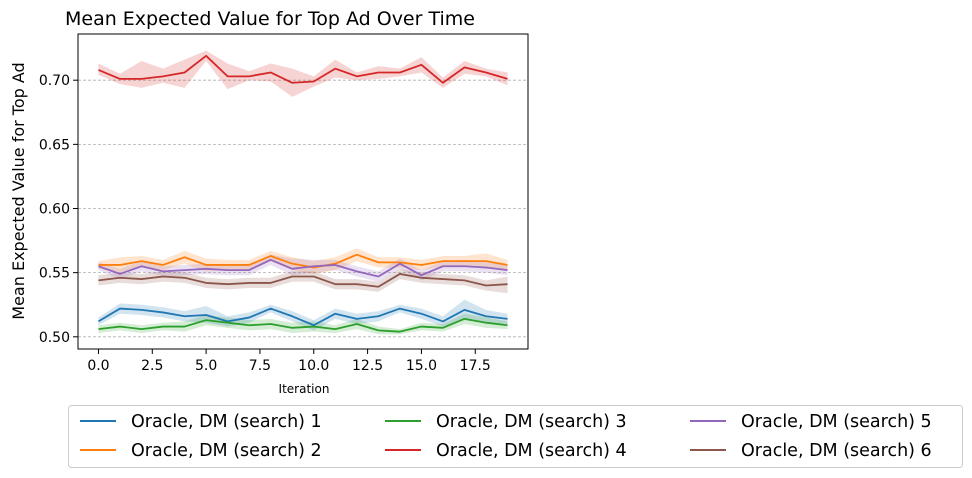 The width and height of the screenshot is (972, 478). What do you see at coordinates (54, 210) in the screenshot?
I see `y-tick-label: 0.60` at bounding box center [54, 210].